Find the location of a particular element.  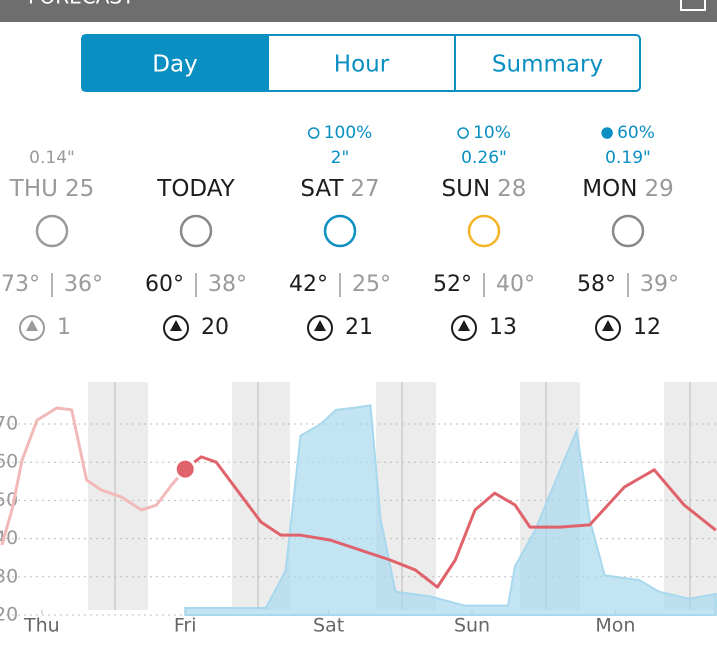

day-name: MON 29 is located at coordinates (627, 189).